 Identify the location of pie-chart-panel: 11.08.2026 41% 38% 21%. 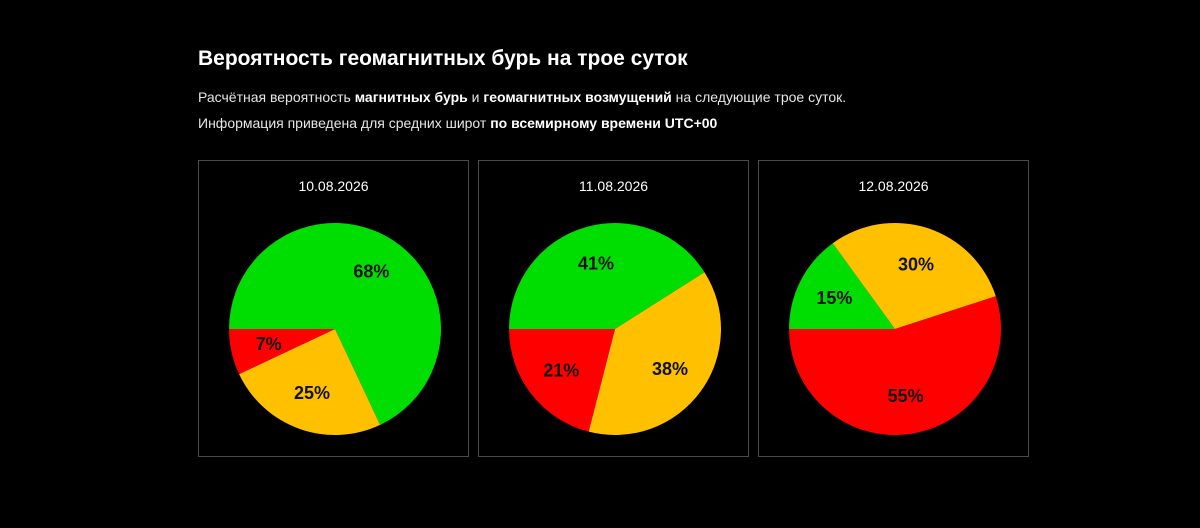
(613, 308).